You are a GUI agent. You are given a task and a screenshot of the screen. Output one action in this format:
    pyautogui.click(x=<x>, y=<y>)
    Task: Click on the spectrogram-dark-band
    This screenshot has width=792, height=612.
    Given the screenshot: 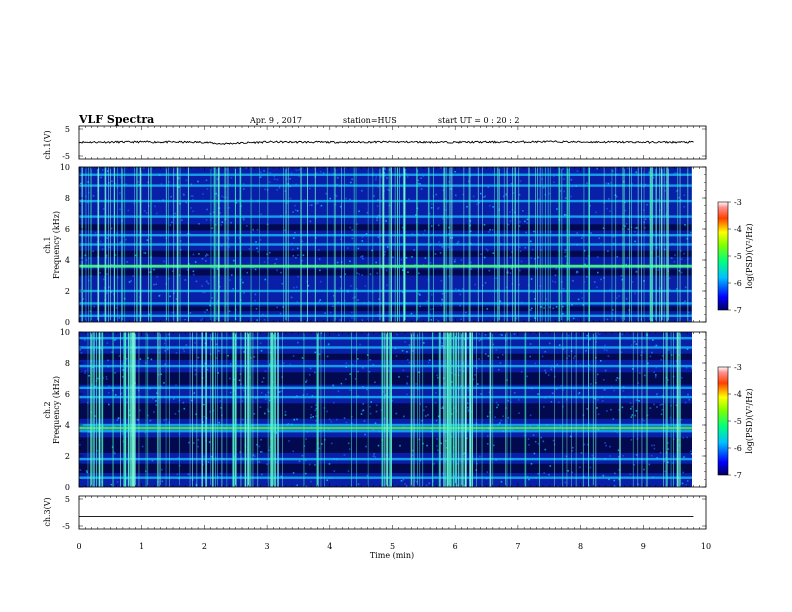 What is the action you would take?
    pyautogui.click(x=385, y=356)
    